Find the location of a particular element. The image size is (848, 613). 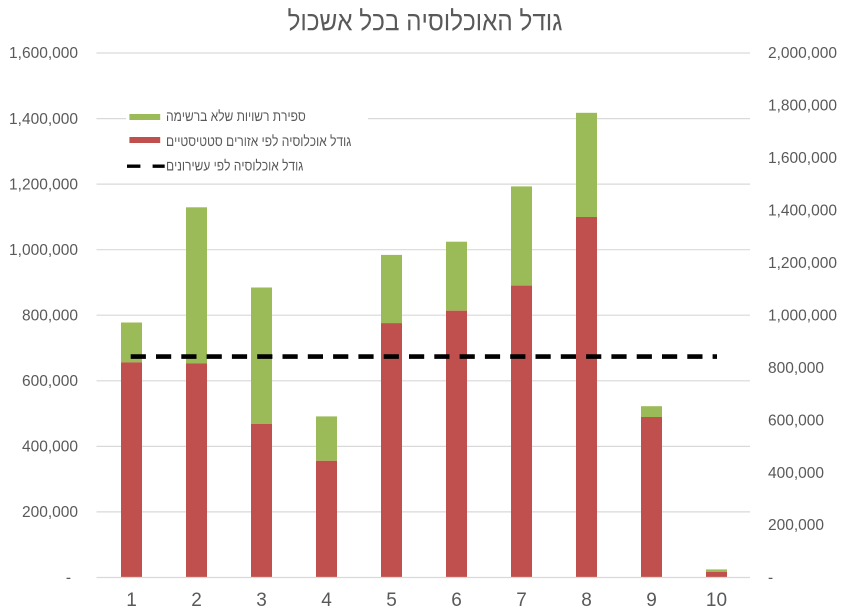

svg-text: 10 is located at coordinates (716, 600).